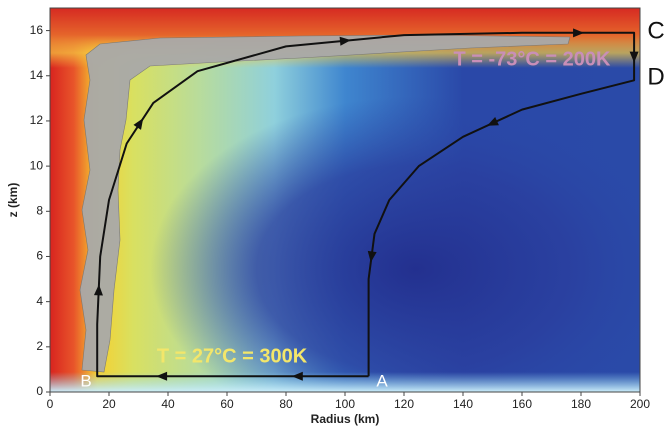  What do you see at coordinates (463, 404) in the screenshot?
I see `x-tick-label: 140` at bounding box center [463, 404].